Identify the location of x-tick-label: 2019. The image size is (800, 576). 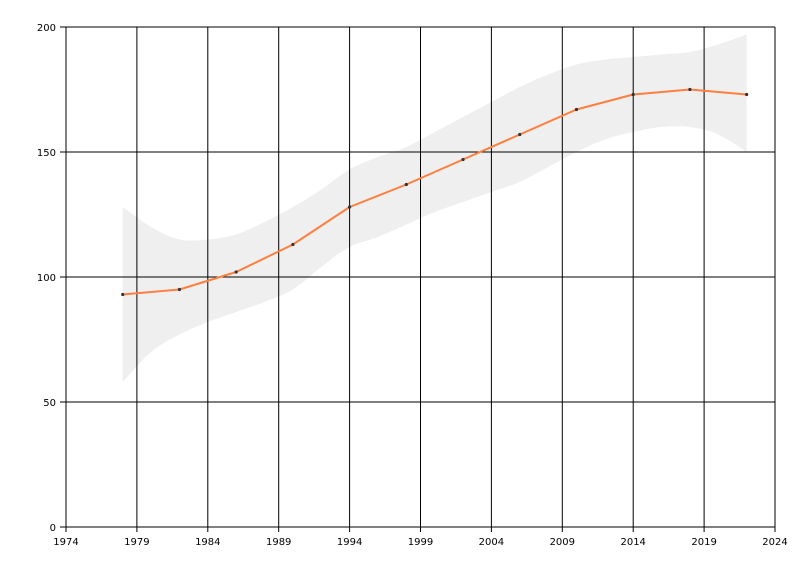
(703, 542).